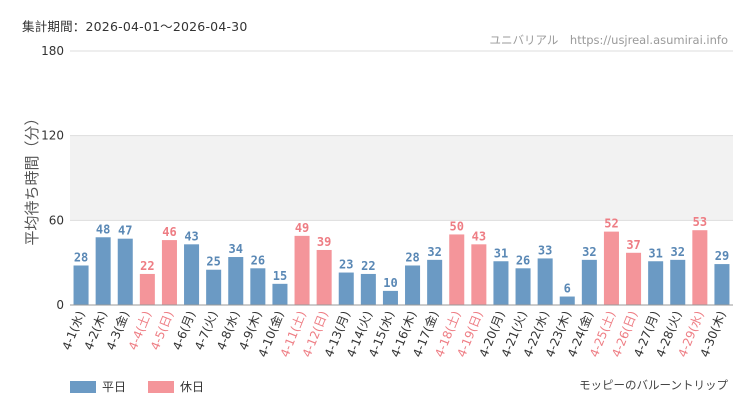  I want to click on legend-label-weekday: 平日, so click(114, 387).